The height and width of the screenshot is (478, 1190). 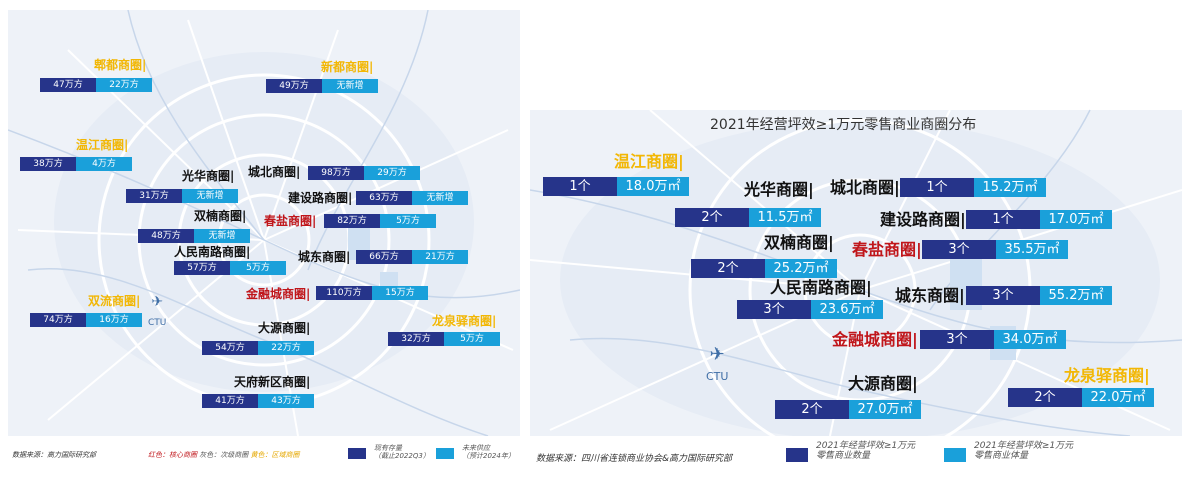 I want to click on right-district-name-longquanyi: 龙泉驿商圈|, so click(x=1107, y=375).